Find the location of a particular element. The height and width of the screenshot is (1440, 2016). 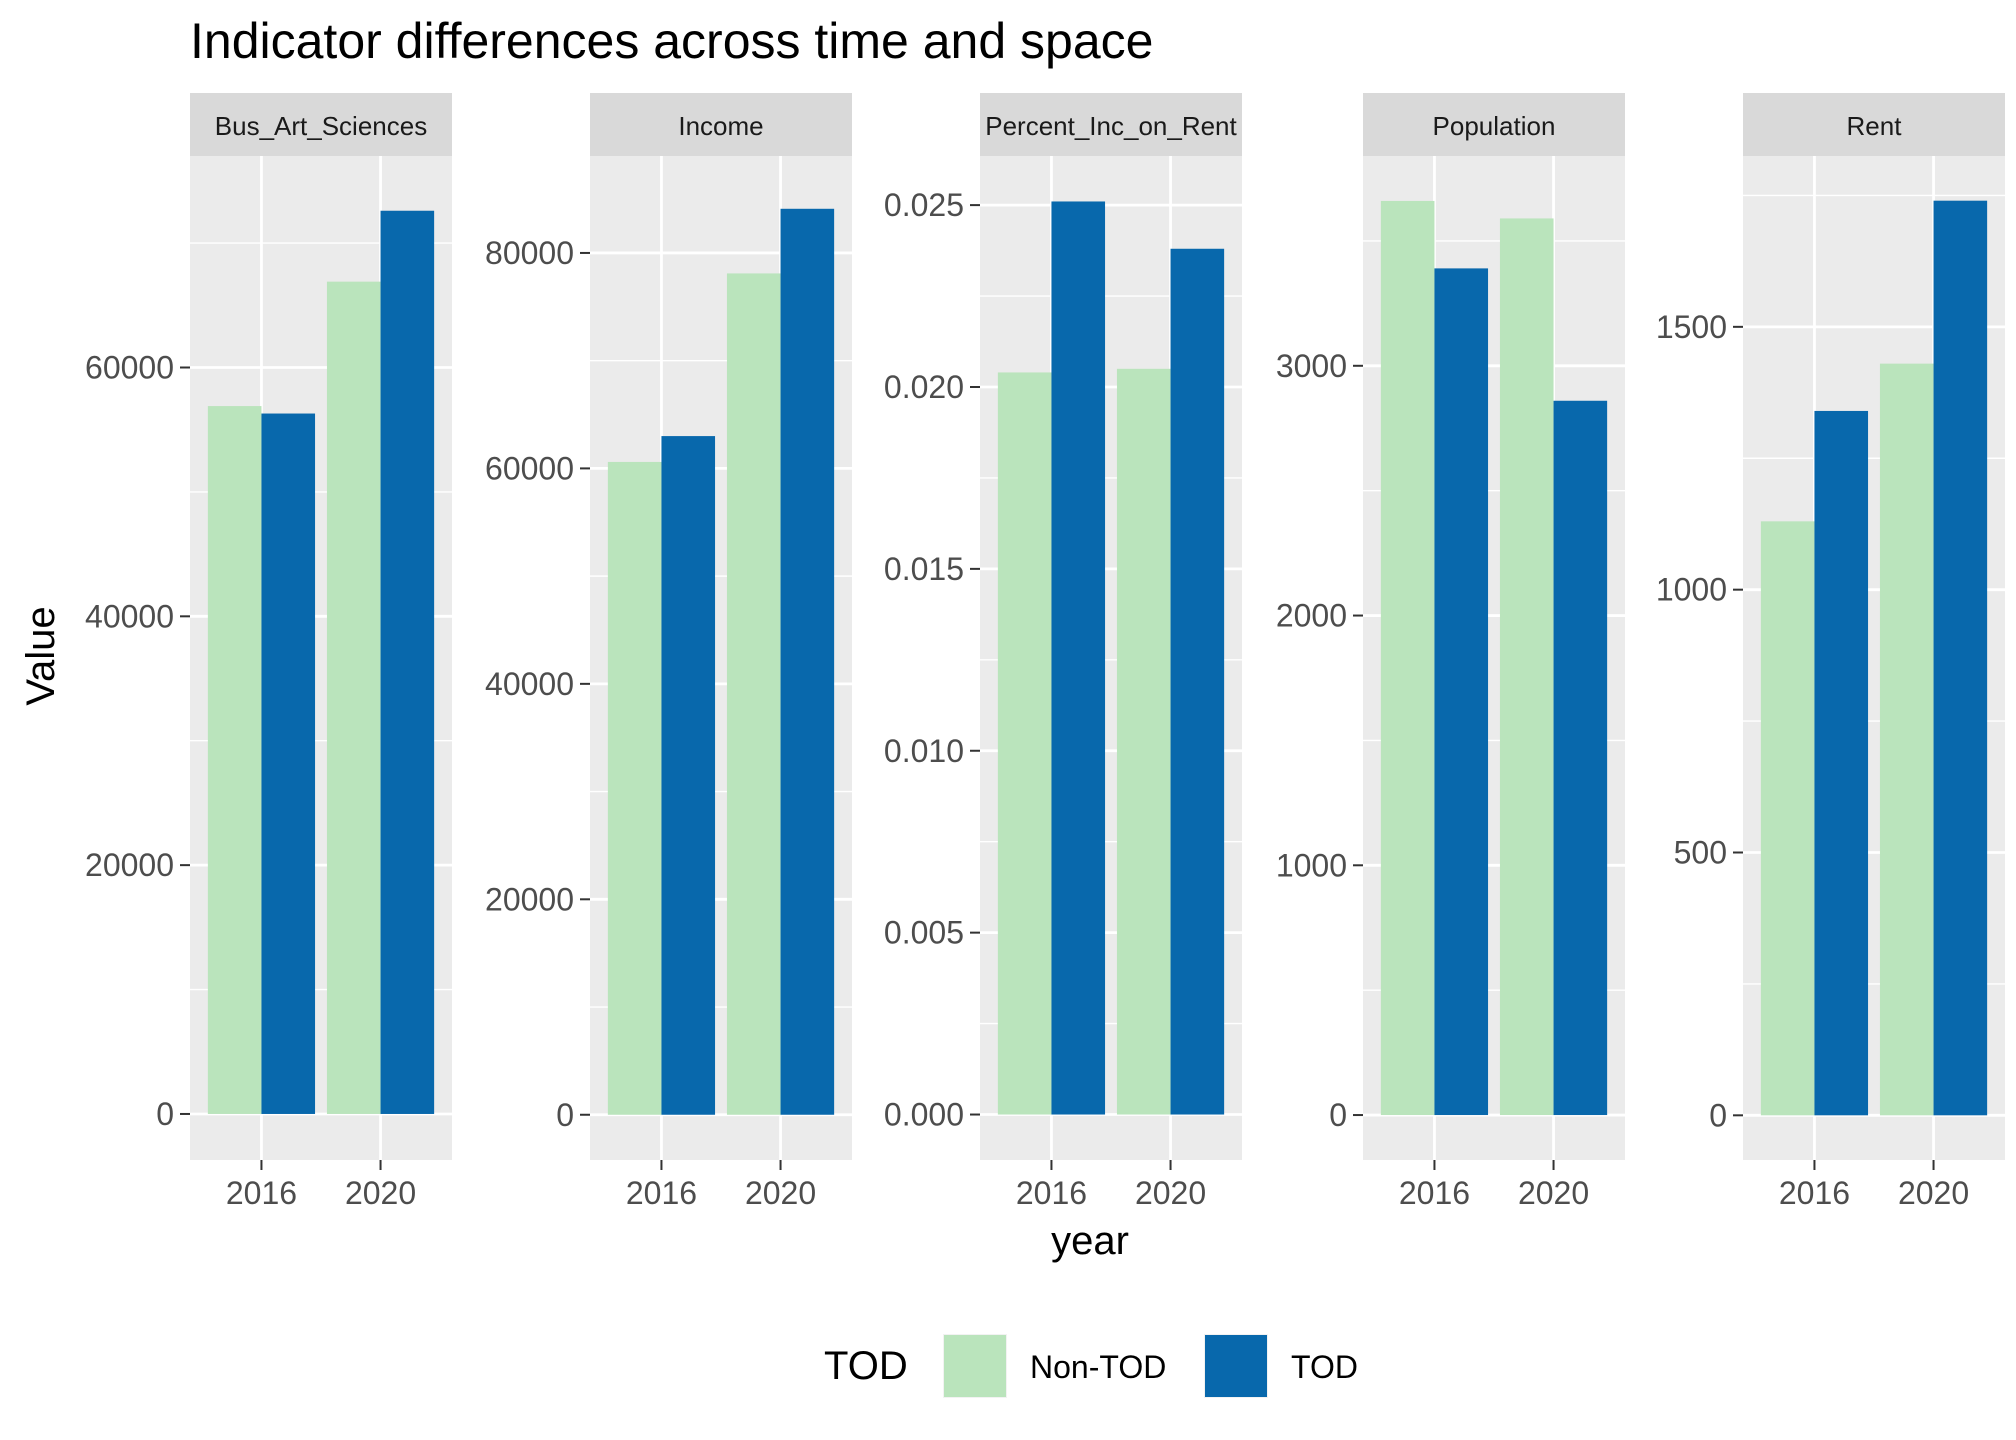

strip-label: Rent is located at coordinates (1875, 126).